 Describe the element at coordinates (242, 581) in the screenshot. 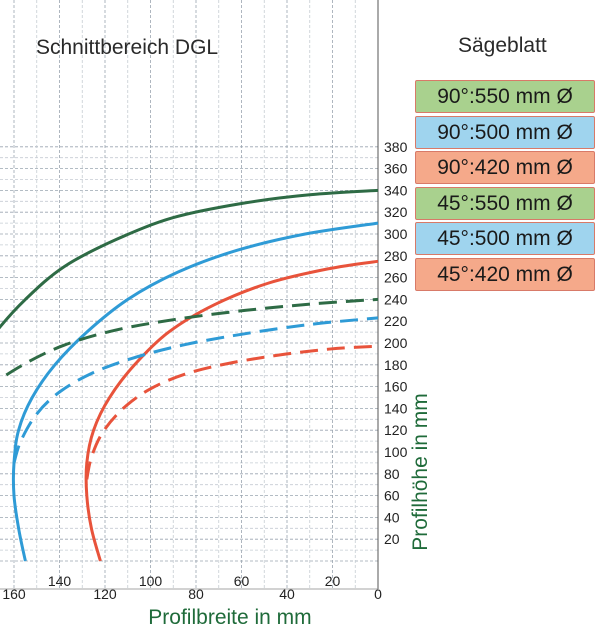

I see `x-tick-label: 60` at that location.